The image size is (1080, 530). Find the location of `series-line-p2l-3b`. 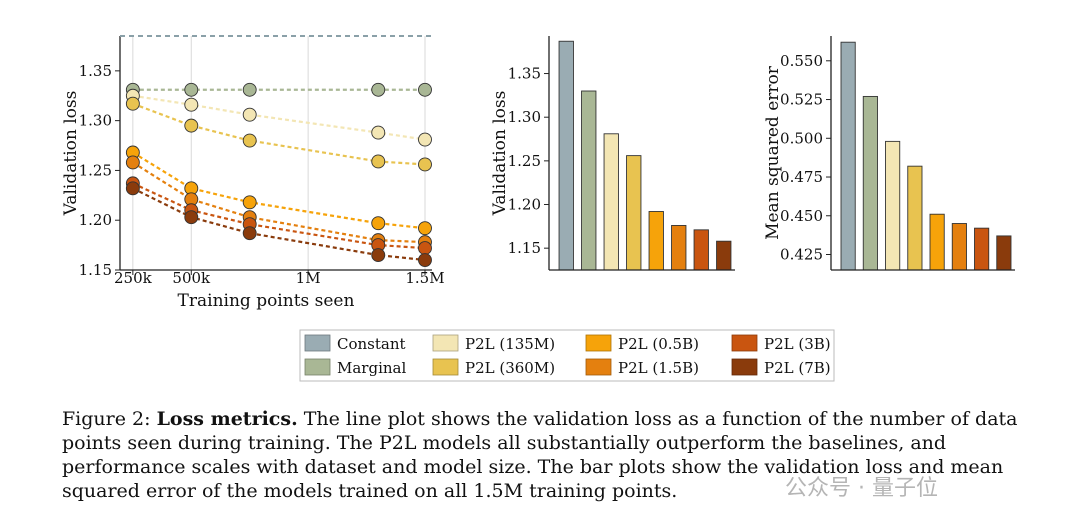

series-line-p2l-3b is located at coordinates (279, 216).